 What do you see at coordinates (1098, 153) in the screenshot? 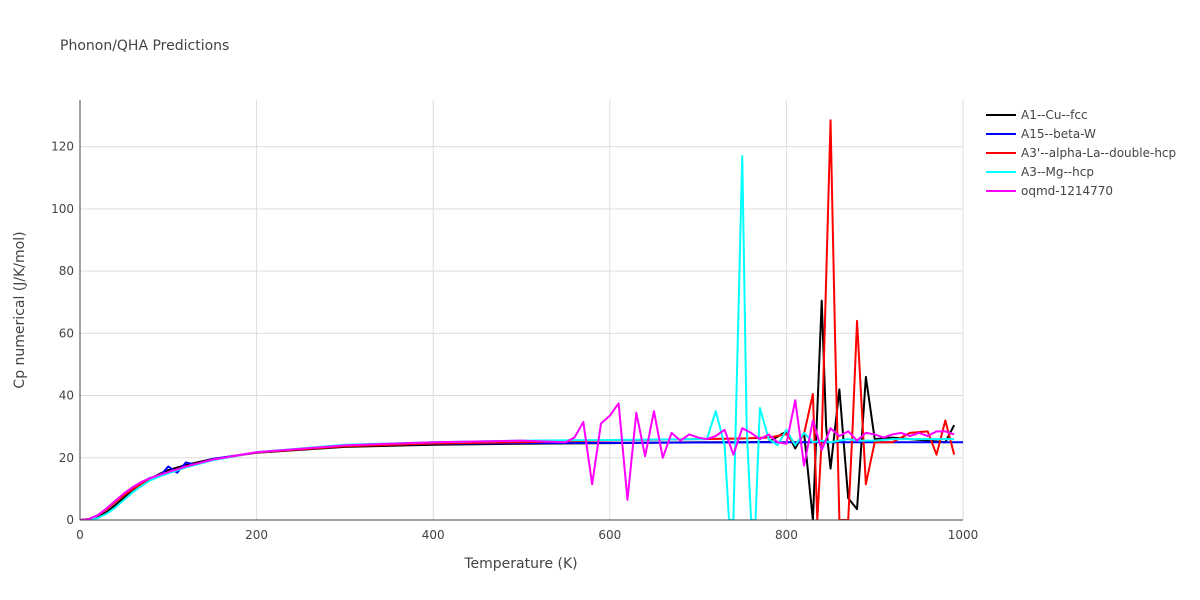
I see `legend-label: A3'--alpha-La--double-hcp` at bounding box center [1098, 153].